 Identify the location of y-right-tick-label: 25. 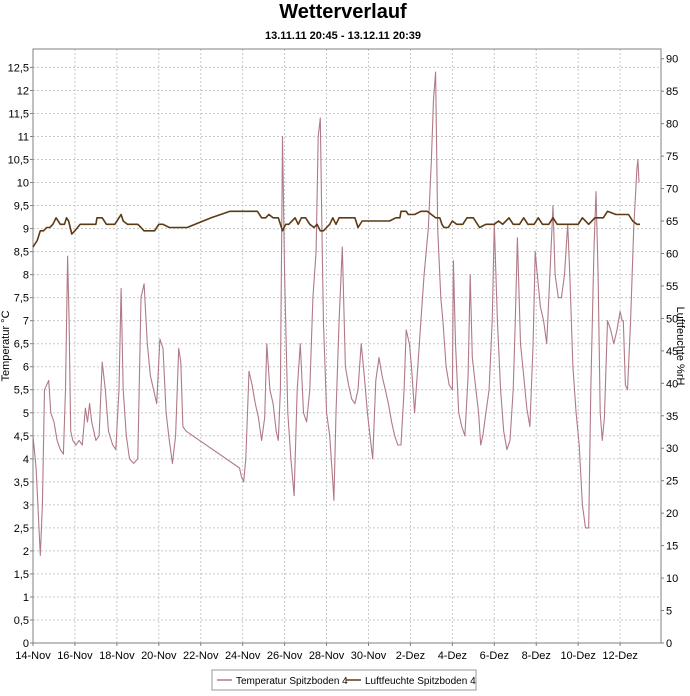
(672, 482).